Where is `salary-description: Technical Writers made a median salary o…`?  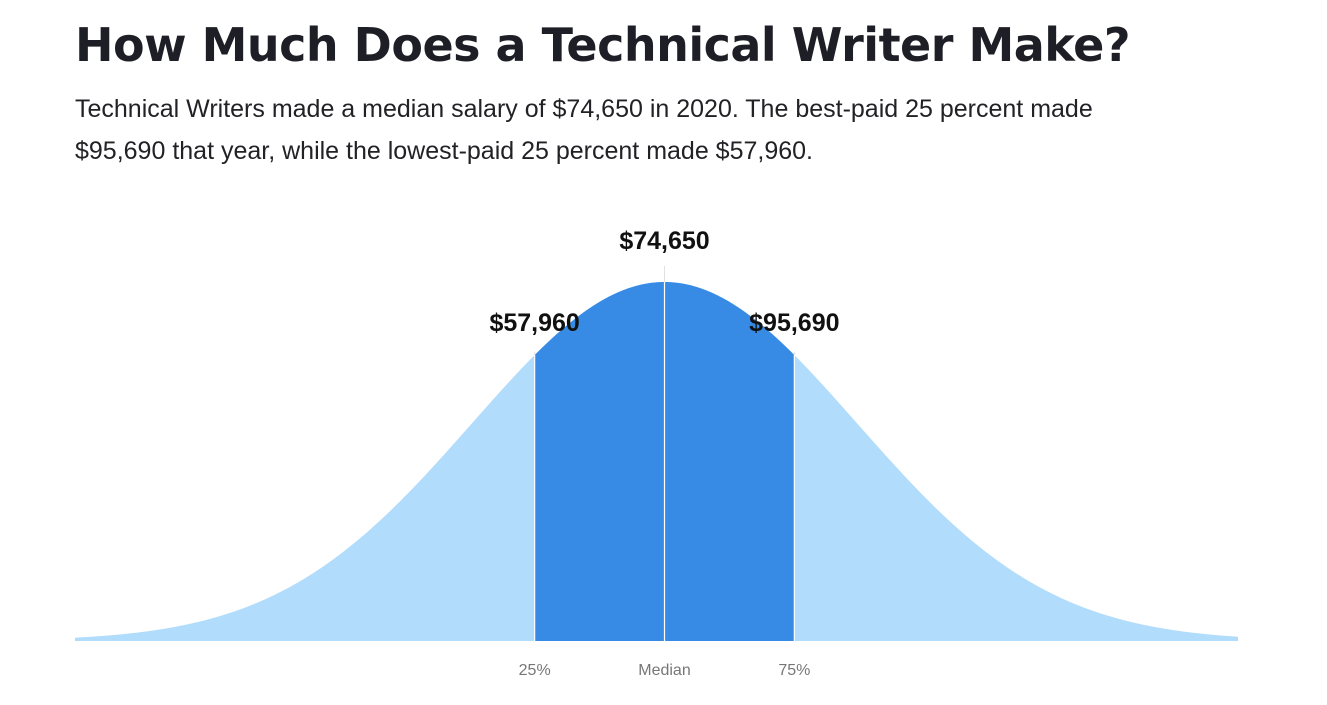
salary-description: Technical Writers made a median salary o… is located at coordinates (584, 130).